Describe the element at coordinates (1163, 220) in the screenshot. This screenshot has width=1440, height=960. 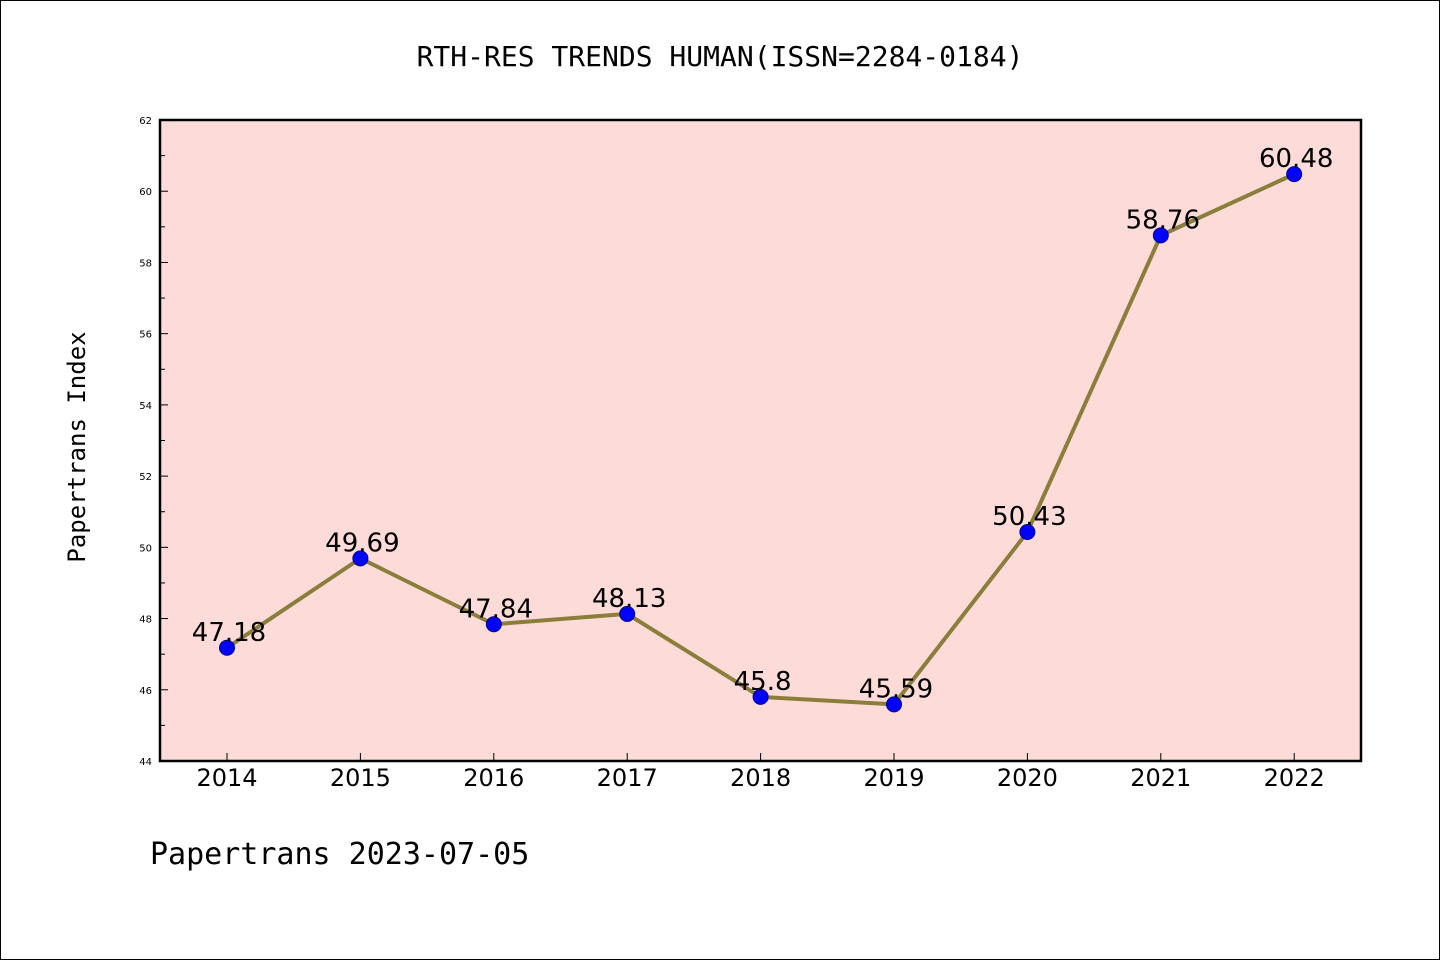
I see `data-label: 58.76` at that location.